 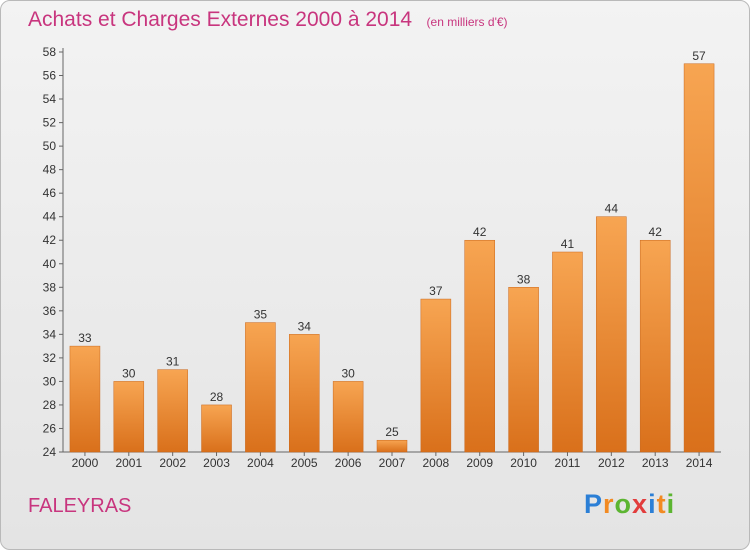 What do you see at coordinates (348, 417) in the screenshot?
I see `bar-2006` at bounding box center [348, 417].